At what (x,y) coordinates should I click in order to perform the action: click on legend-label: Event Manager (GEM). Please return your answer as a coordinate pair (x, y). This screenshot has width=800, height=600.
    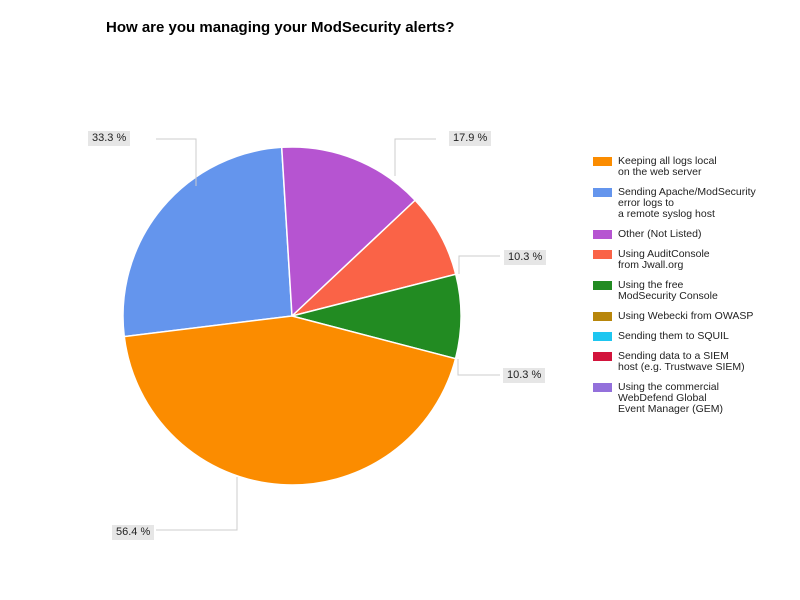
    Looking at the image, I should click on (671, 409).